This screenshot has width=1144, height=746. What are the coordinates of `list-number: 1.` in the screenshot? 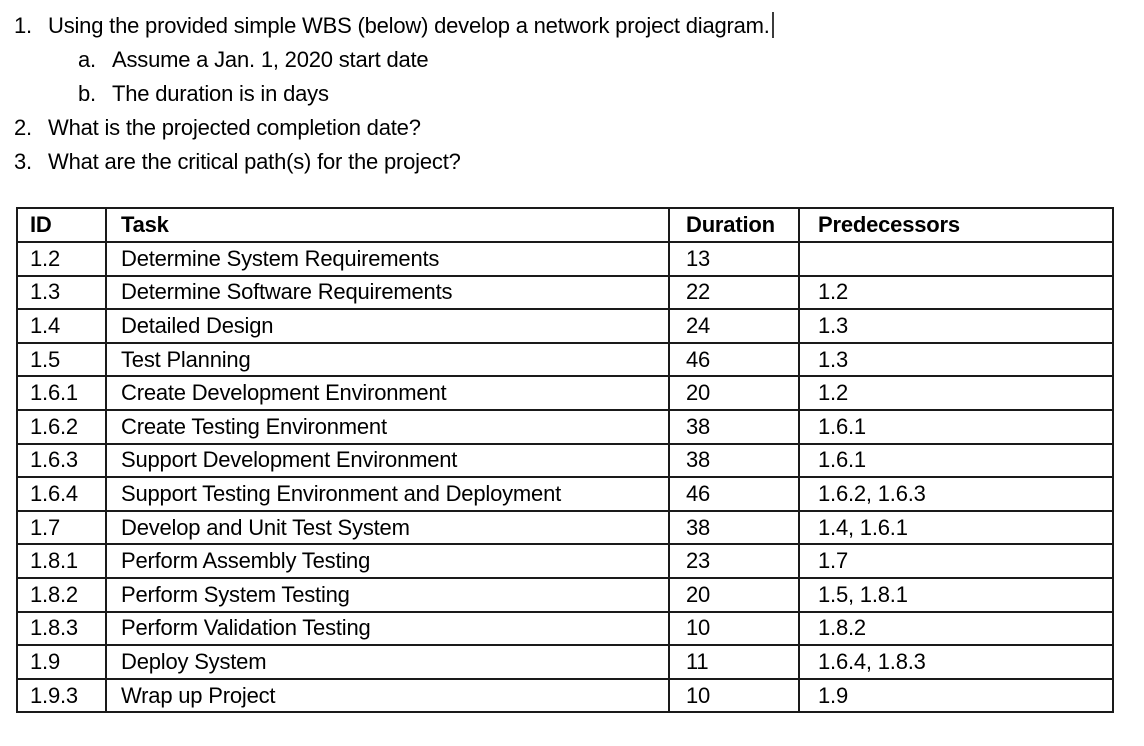 It's located at (23, 25).